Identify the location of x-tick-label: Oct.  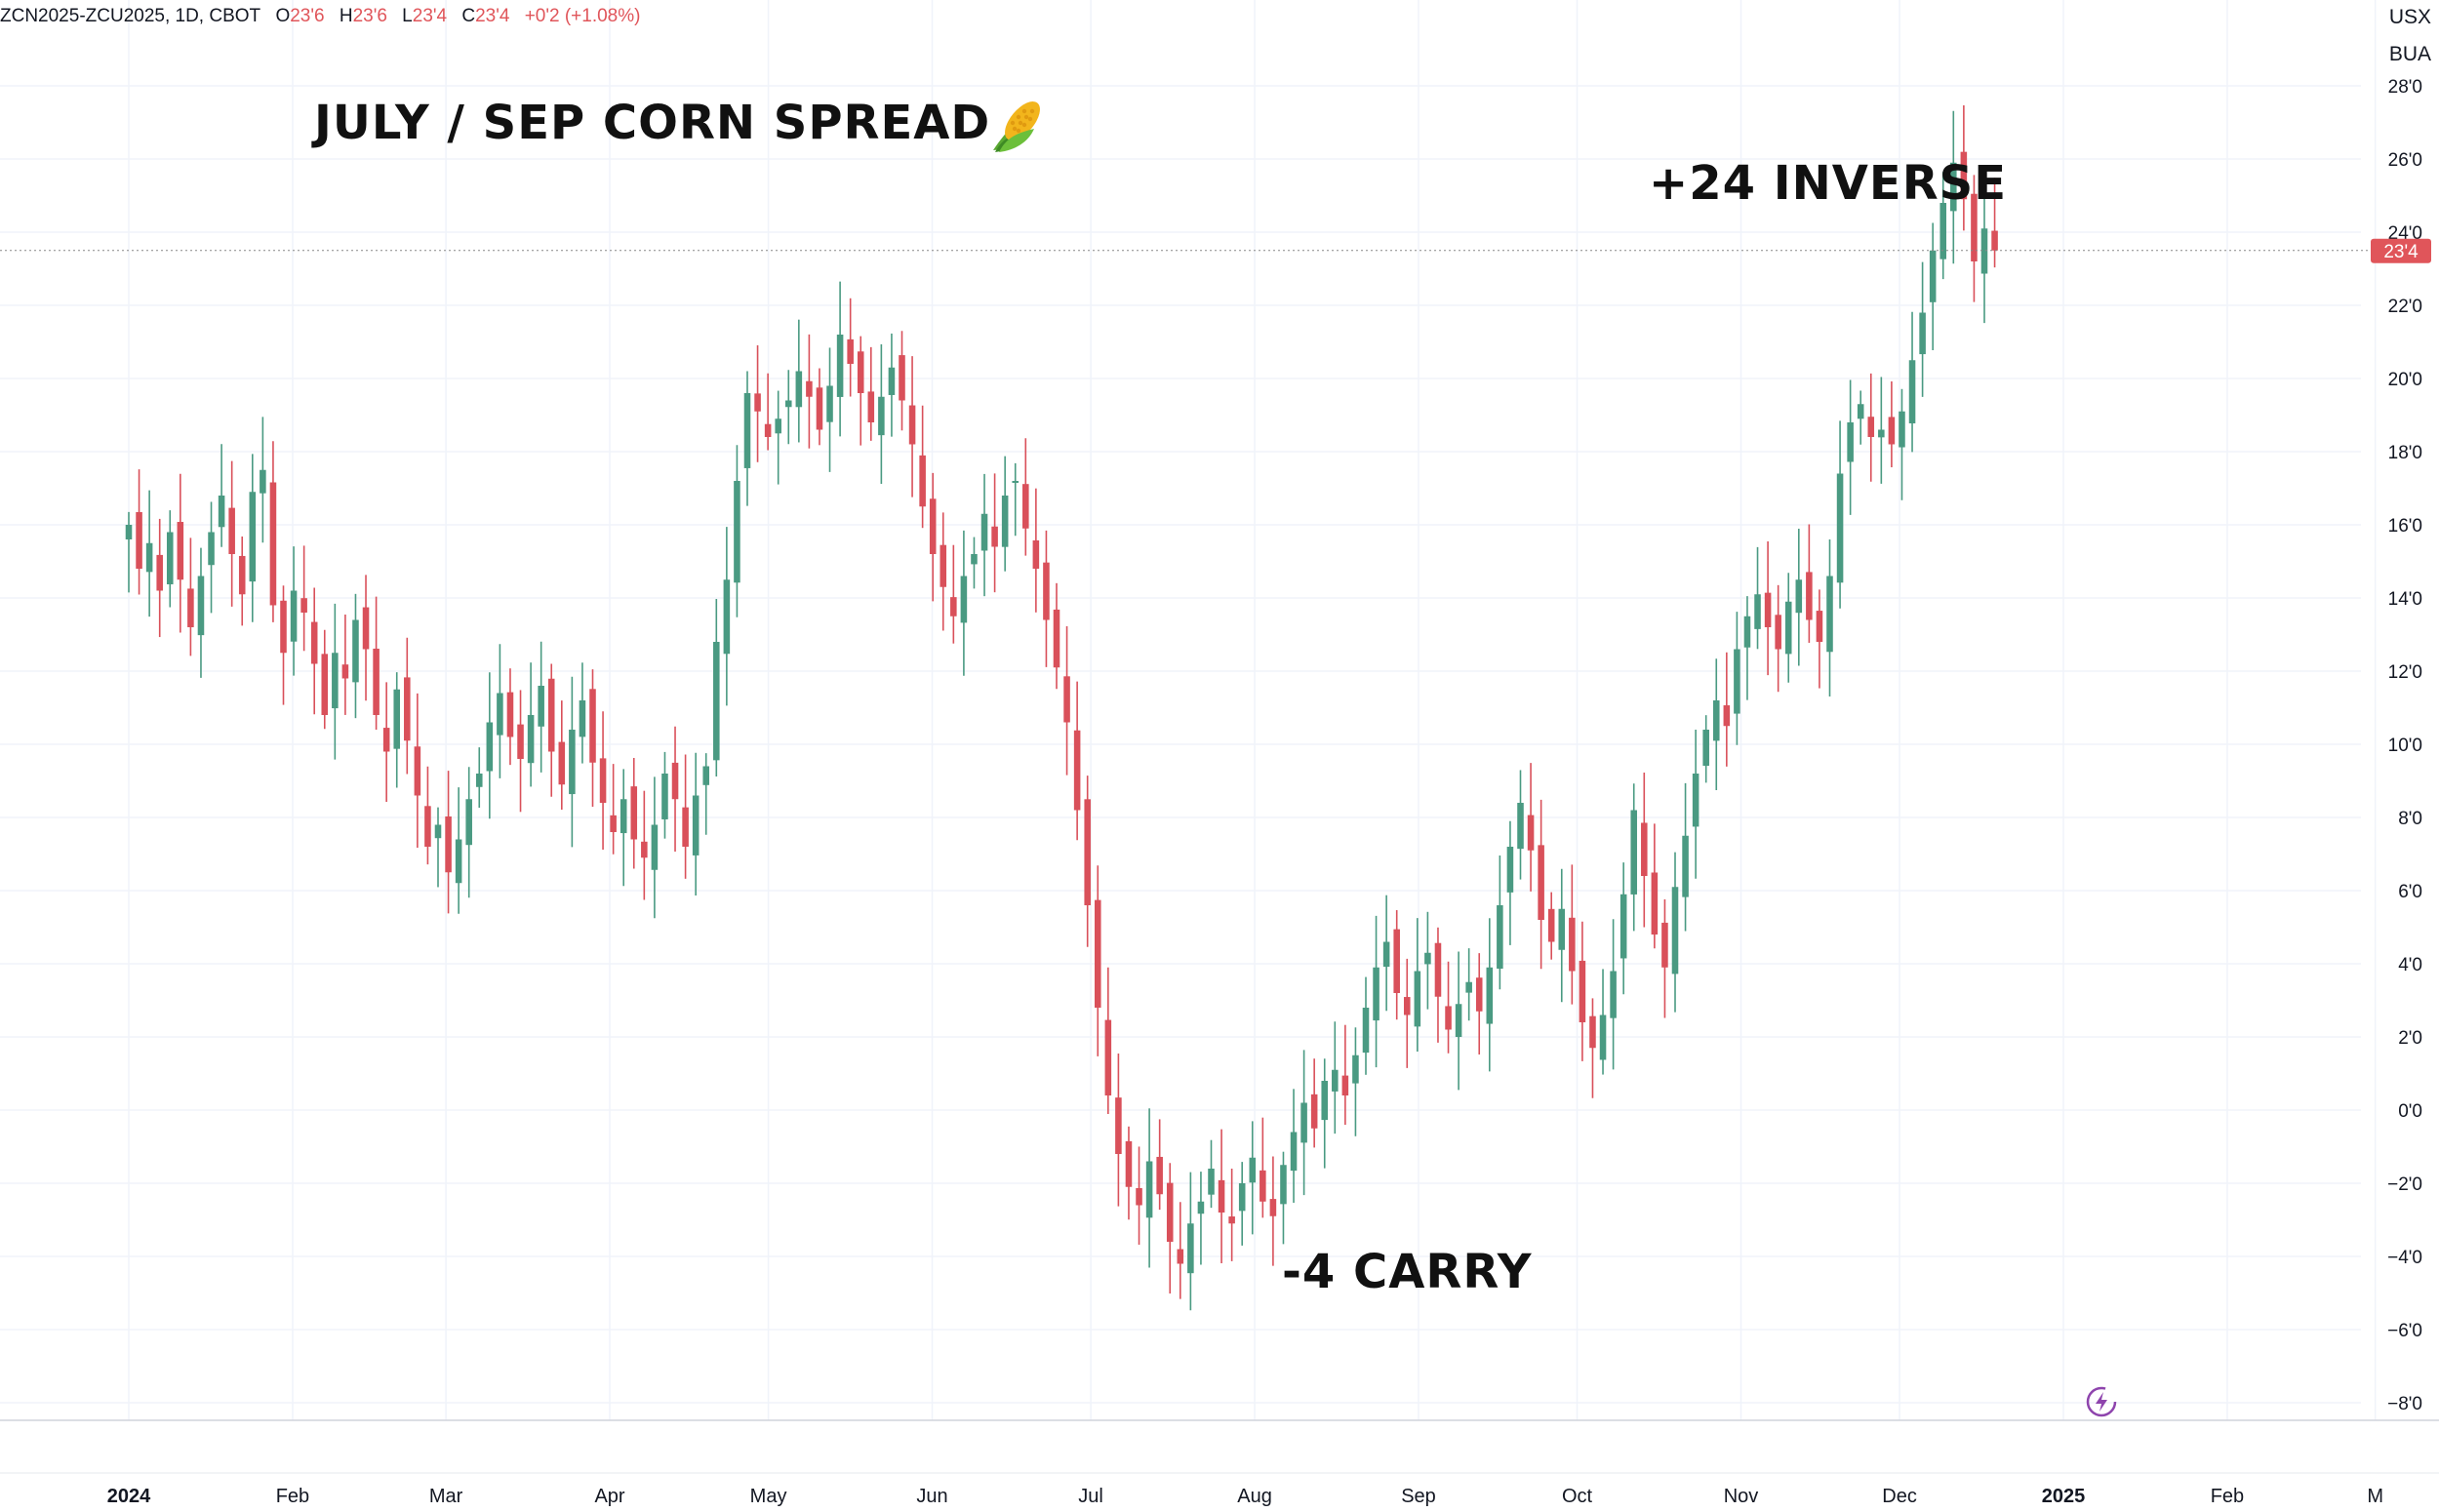
(1578, 1496).